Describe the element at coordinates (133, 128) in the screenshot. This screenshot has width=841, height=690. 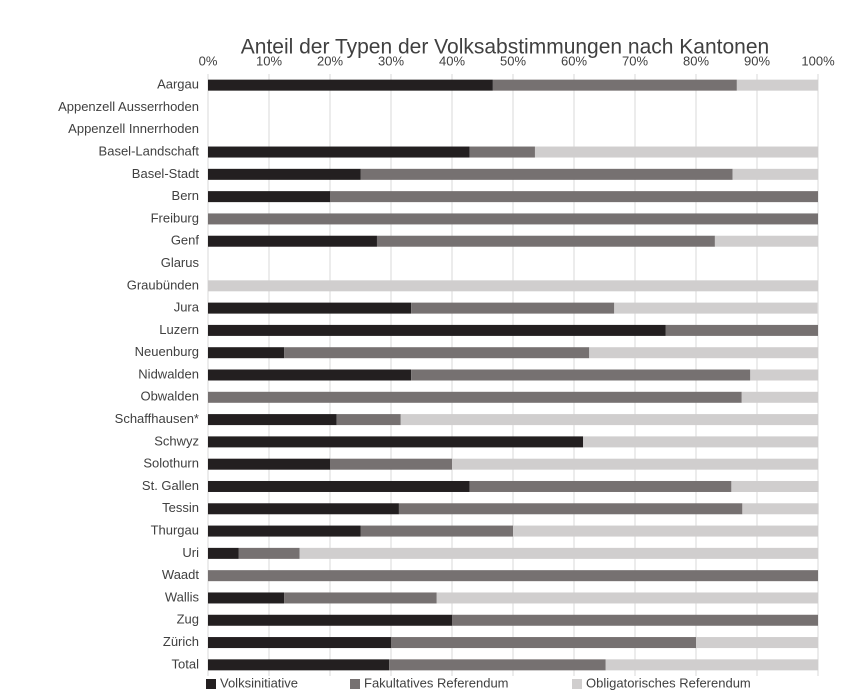
I see `y-tick-label: Appenzell Innerrhoden` at that location.